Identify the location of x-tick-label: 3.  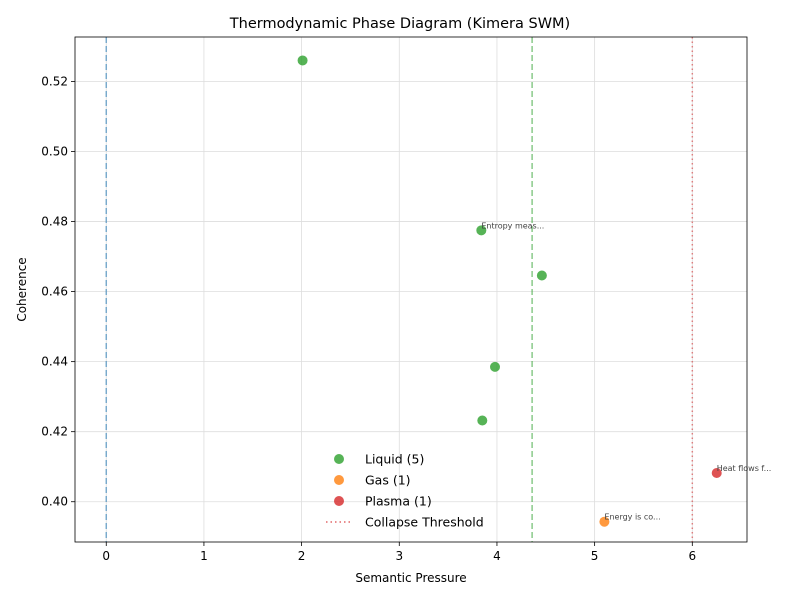
(399, 556).